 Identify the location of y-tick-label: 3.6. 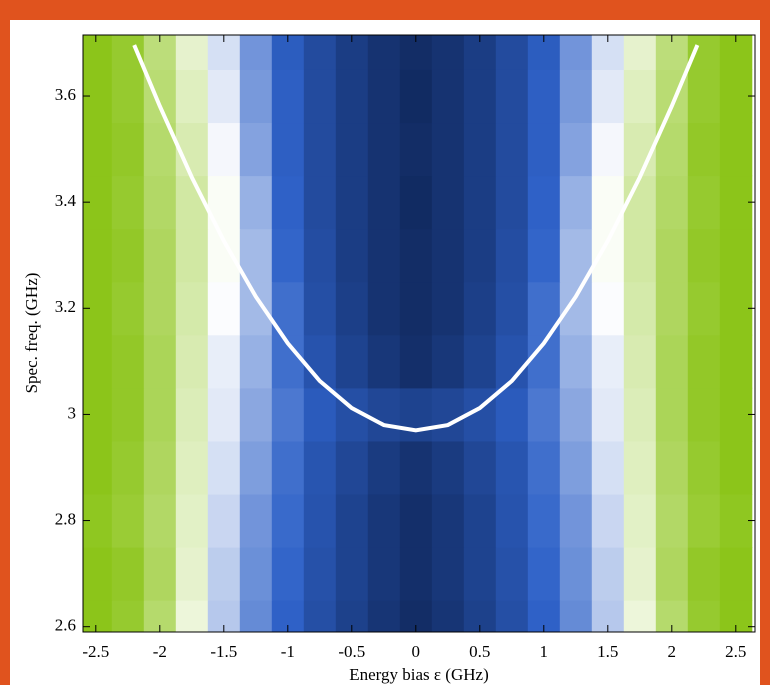
(65, 94).